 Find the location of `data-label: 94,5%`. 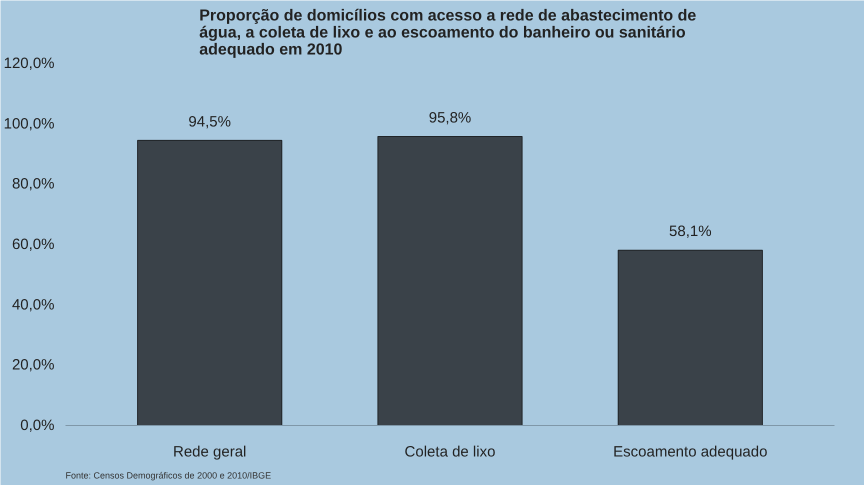

data-label: 94,5% is located at coordinates (209, 121).